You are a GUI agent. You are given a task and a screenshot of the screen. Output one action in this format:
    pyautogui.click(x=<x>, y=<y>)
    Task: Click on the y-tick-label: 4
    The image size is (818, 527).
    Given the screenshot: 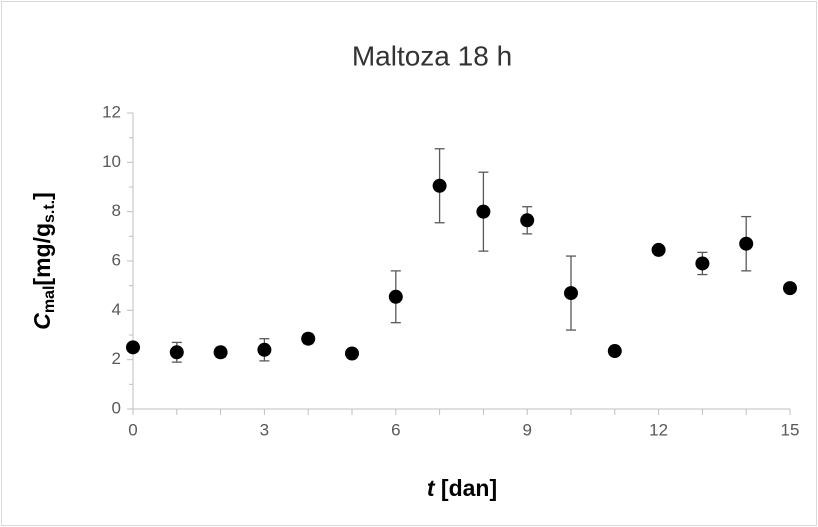 What is the action you would take?
    pyautogui.click(x=116, y=309)
    